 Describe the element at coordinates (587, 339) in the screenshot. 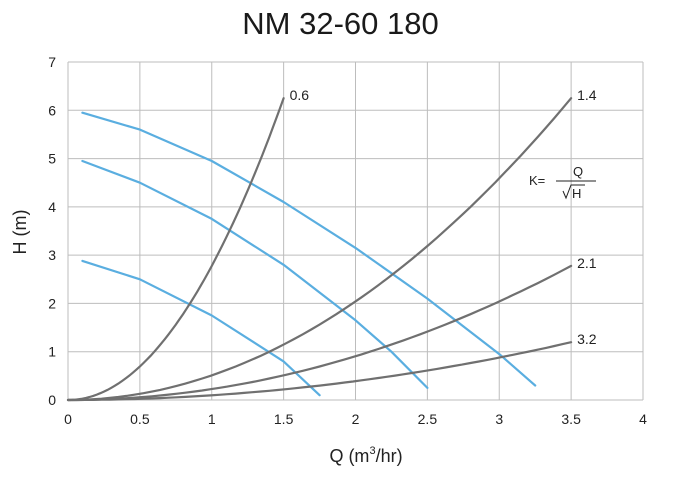

I see `system-curve-label: 3.2` at that location.